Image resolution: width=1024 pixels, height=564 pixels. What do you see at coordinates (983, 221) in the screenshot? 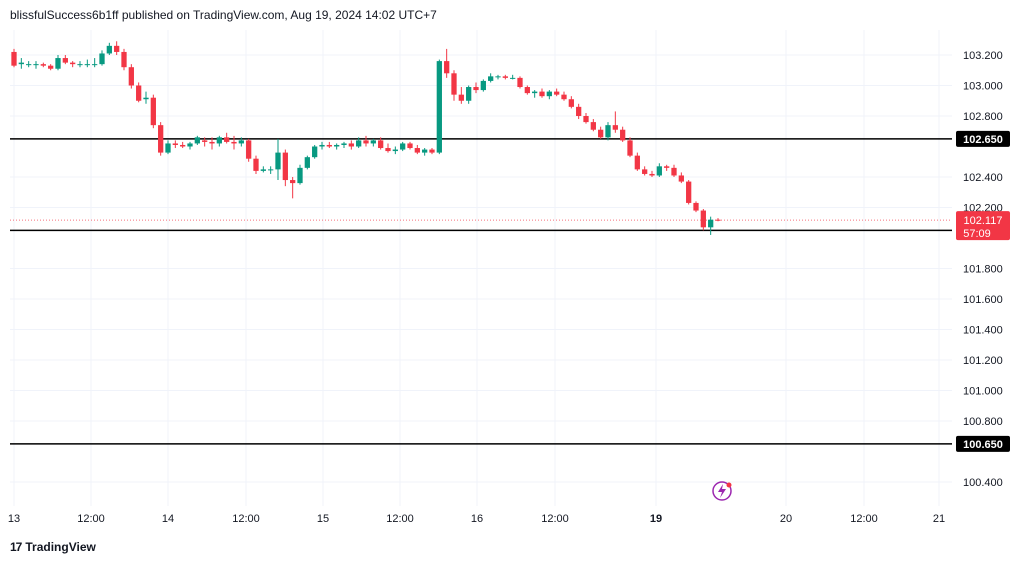
I see `last-price-label: 102.117` at bounding box center [983, 221].